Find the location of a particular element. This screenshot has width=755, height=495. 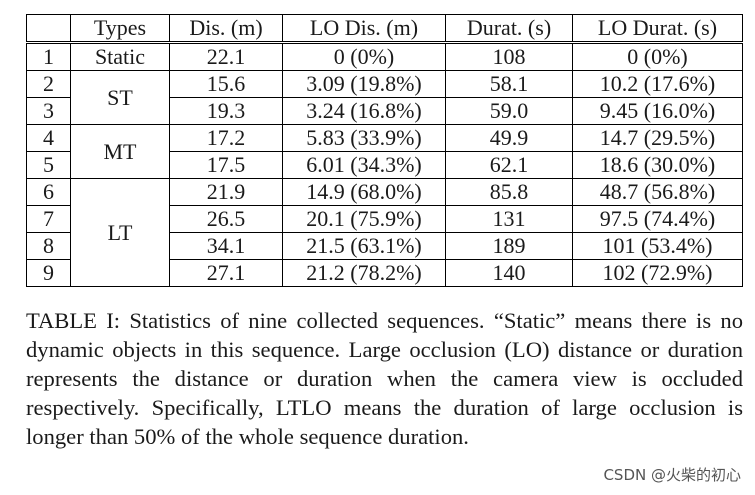

row-duration: 140 is located at coordinates (509, 273).